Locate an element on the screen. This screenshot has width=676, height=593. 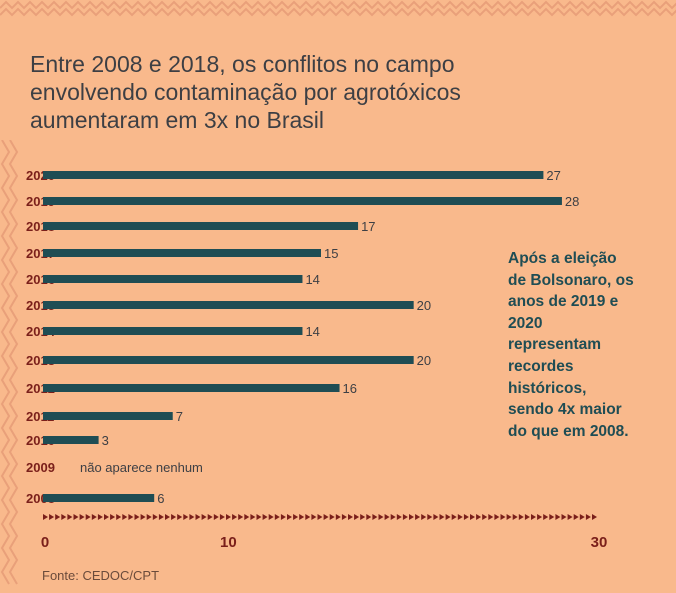
value-label: 27 is located at coordinates (553, 175).